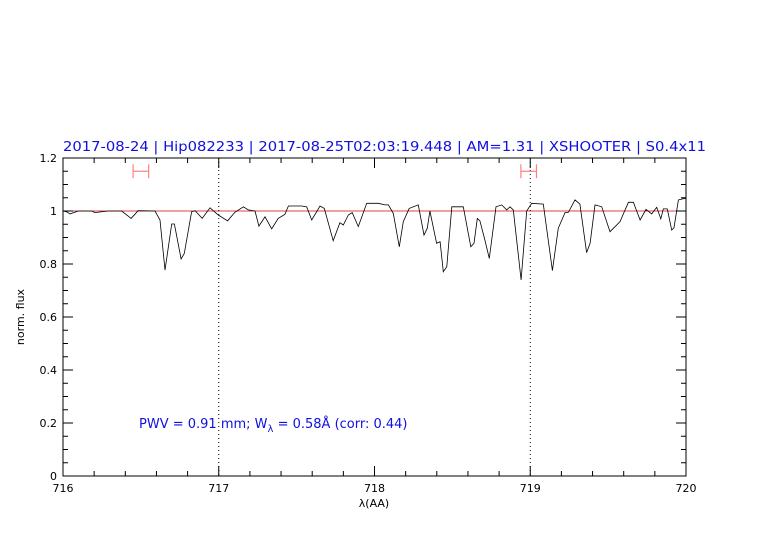 Image resolution: width=782 pixels, height=542 pixels. I want to click on y-tick-label: 1, so click(53, 211).